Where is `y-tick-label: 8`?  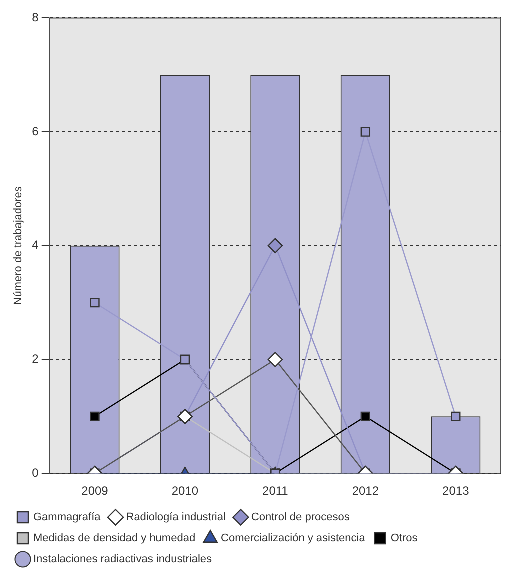
y-tick-label: 8 is located at coordinates (36, 17).